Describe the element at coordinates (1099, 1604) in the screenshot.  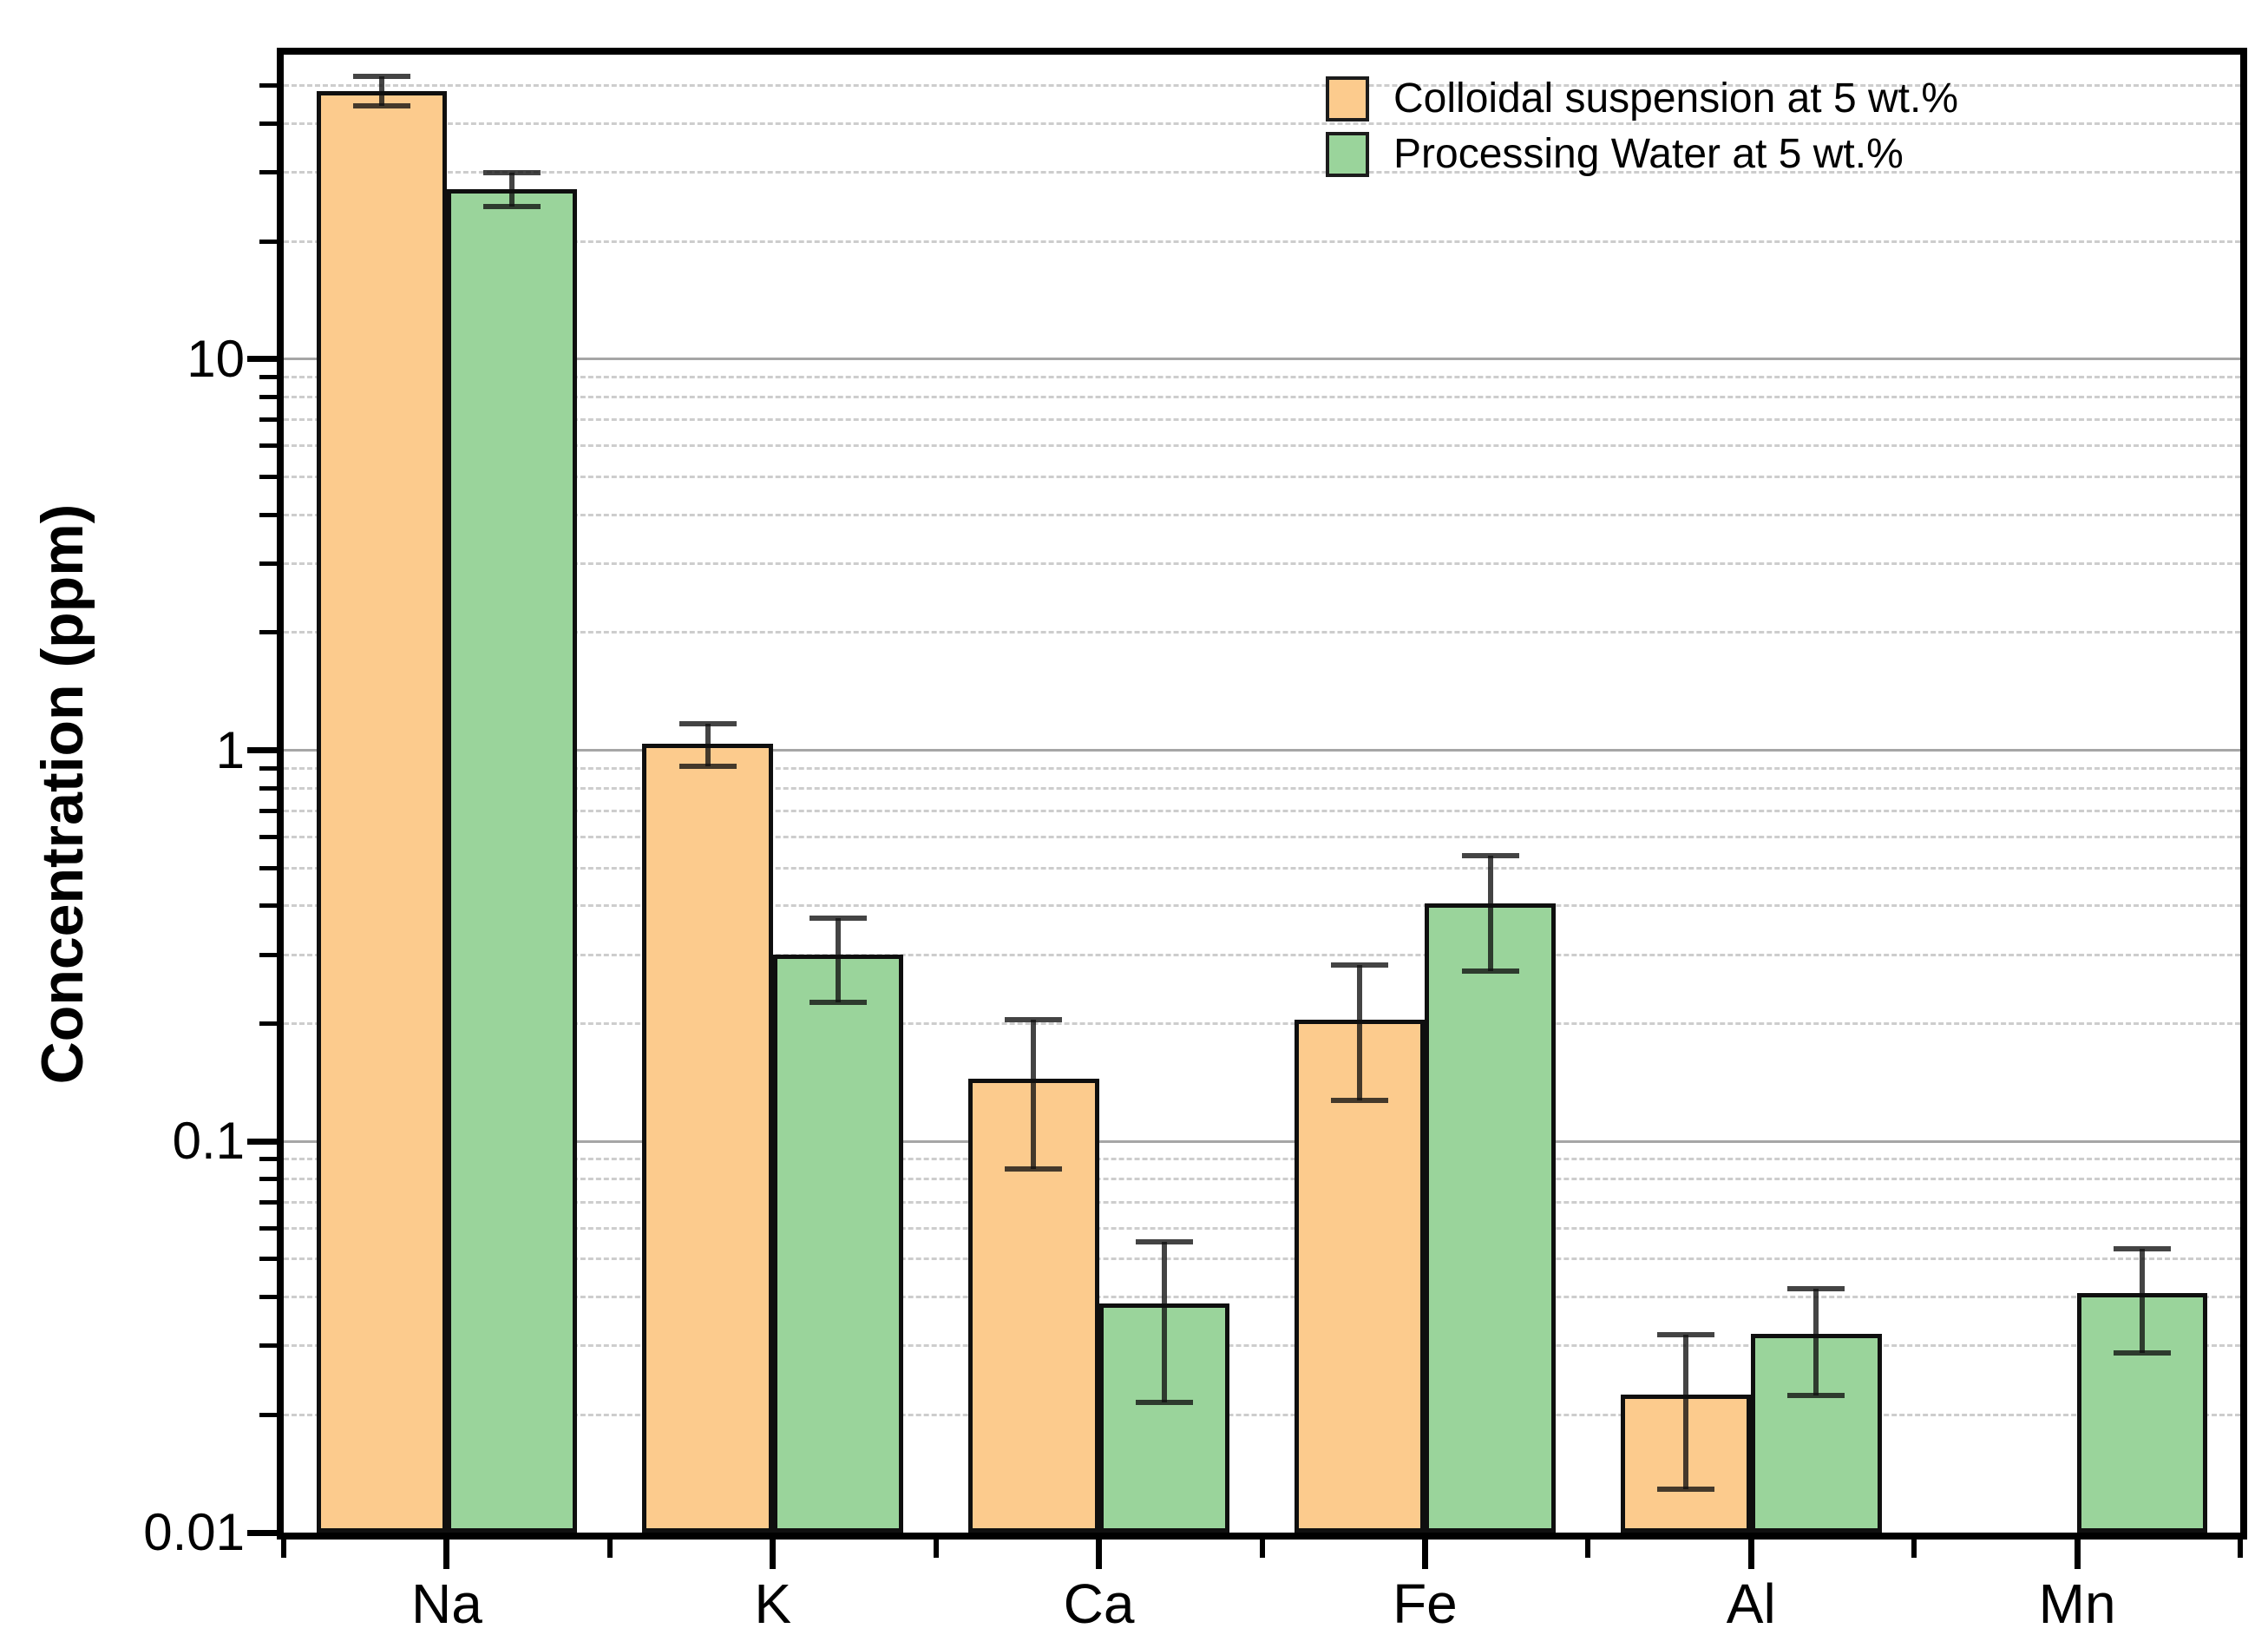
I see `x-tick-label: Ca` at that location.